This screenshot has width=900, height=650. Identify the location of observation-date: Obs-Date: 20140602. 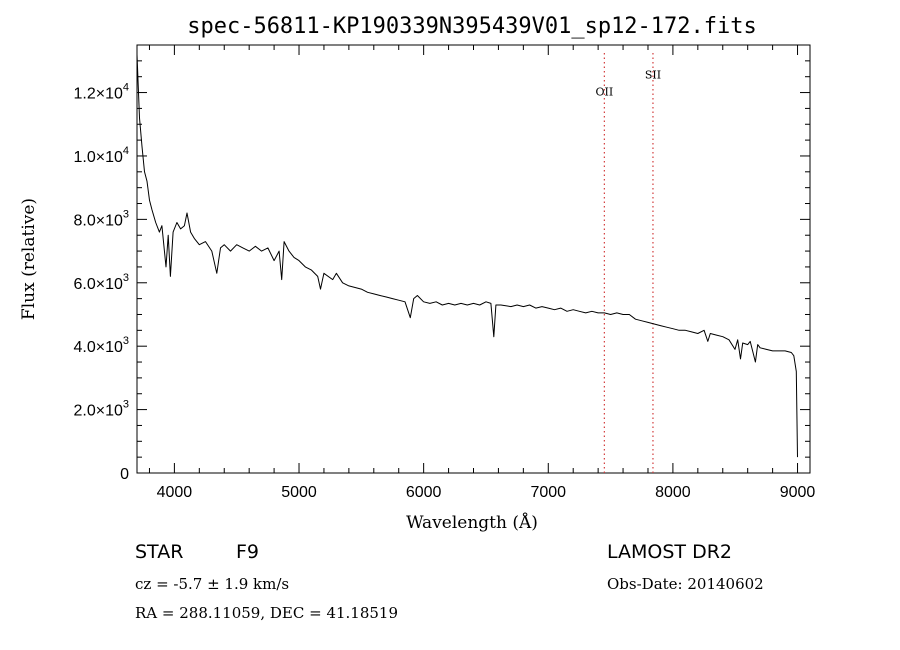
(685, 584).